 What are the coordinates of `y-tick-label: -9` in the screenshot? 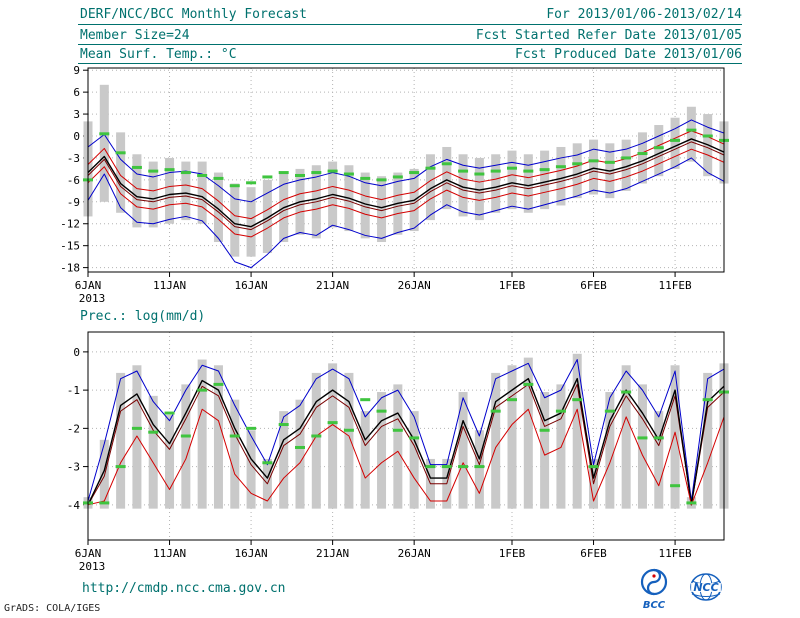 It's located at (73, 202).